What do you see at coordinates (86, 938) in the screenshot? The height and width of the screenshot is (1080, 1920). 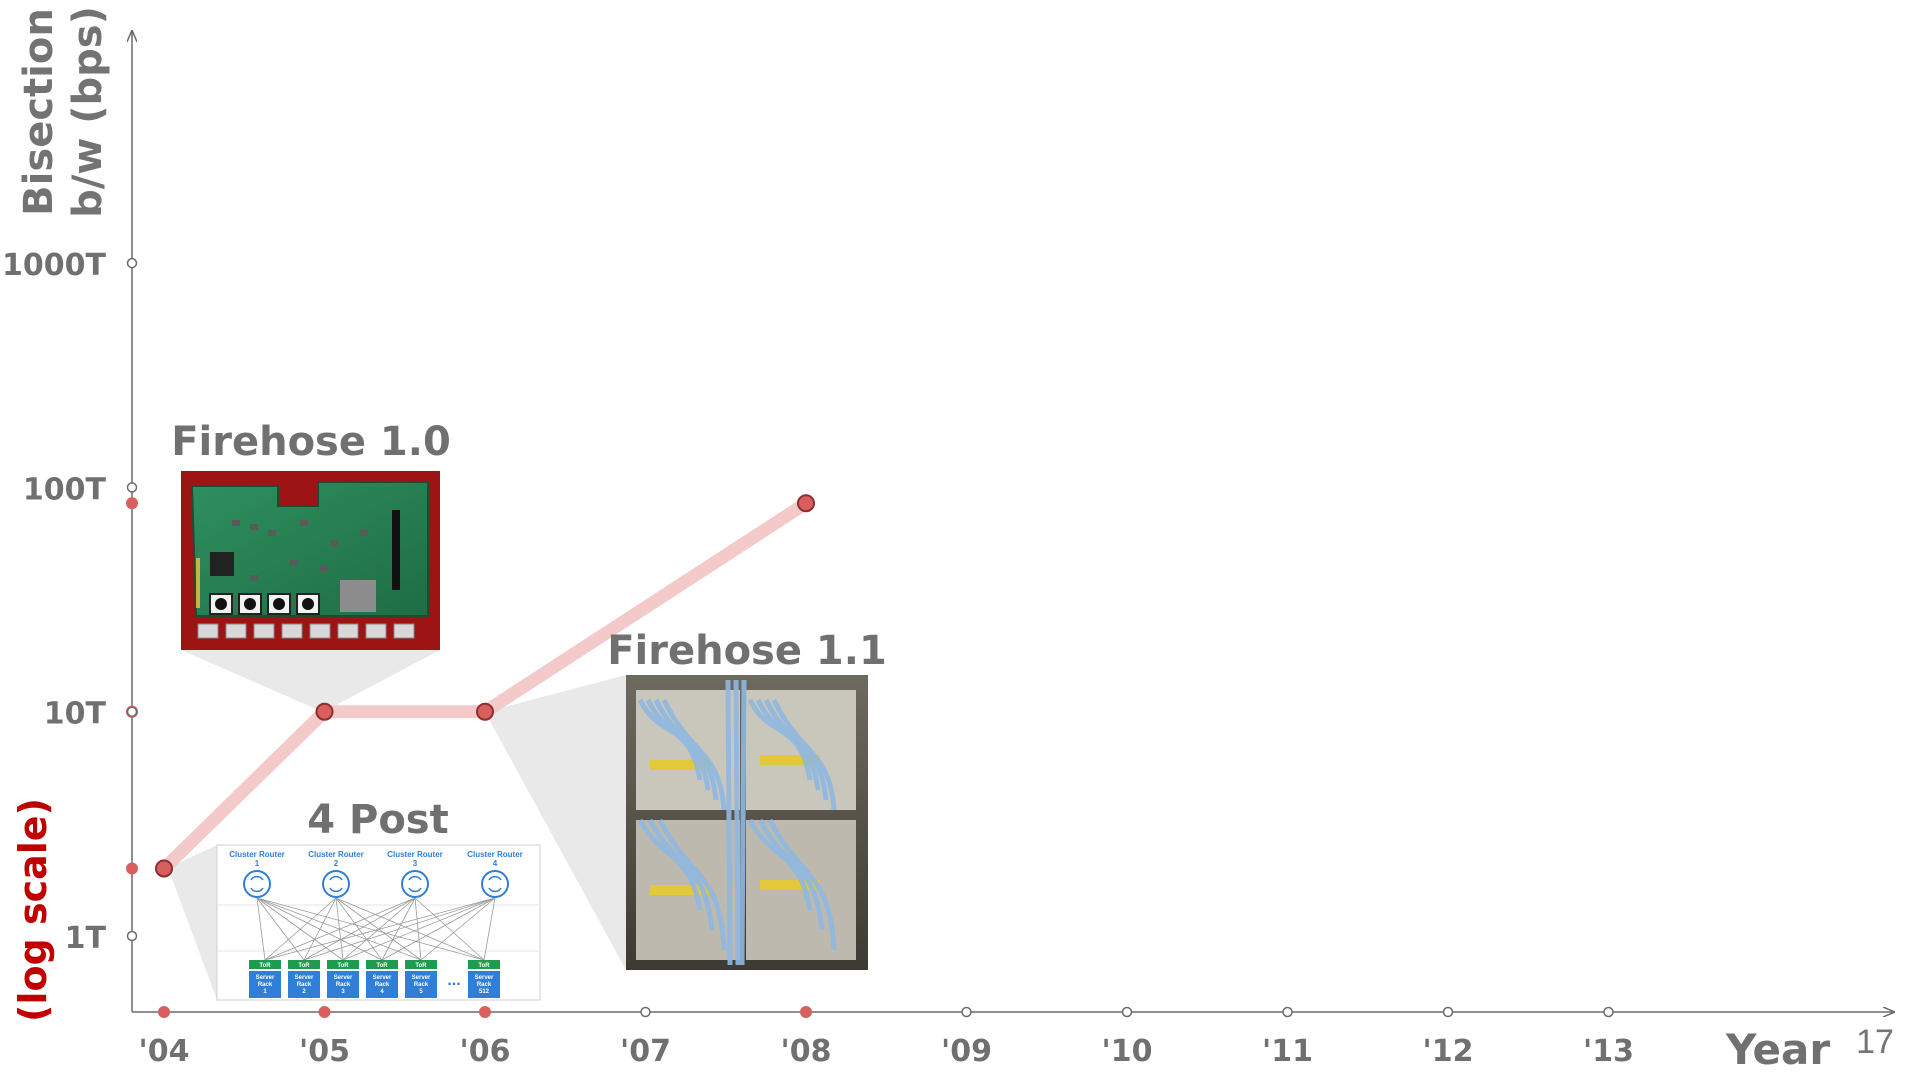 I see `y-tick-label-1t: 1T` at bounding box center [86, 938].